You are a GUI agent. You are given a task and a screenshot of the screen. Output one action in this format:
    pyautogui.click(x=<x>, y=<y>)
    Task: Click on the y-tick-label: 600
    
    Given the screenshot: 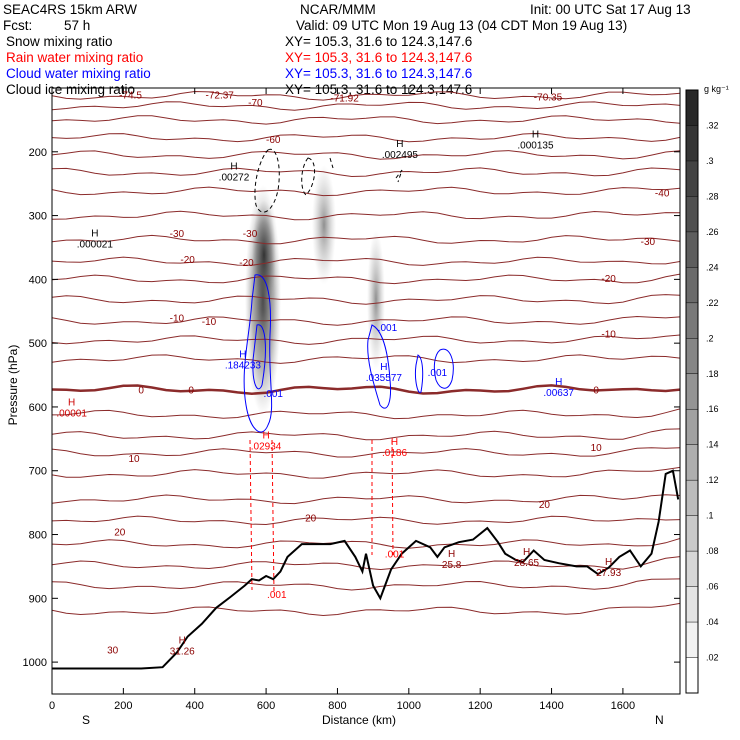 What is the action you would take?
    pyautogui.click(x=38, y=408)
    